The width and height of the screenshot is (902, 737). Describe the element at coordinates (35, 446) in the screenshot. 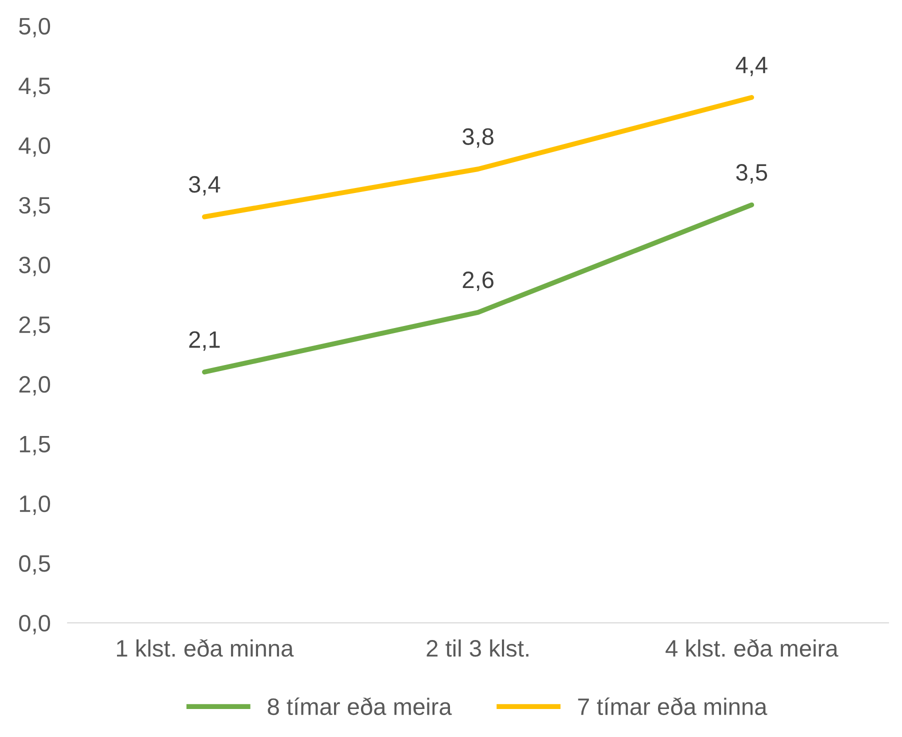

I see `y-tick-label: 1,5` at that location.